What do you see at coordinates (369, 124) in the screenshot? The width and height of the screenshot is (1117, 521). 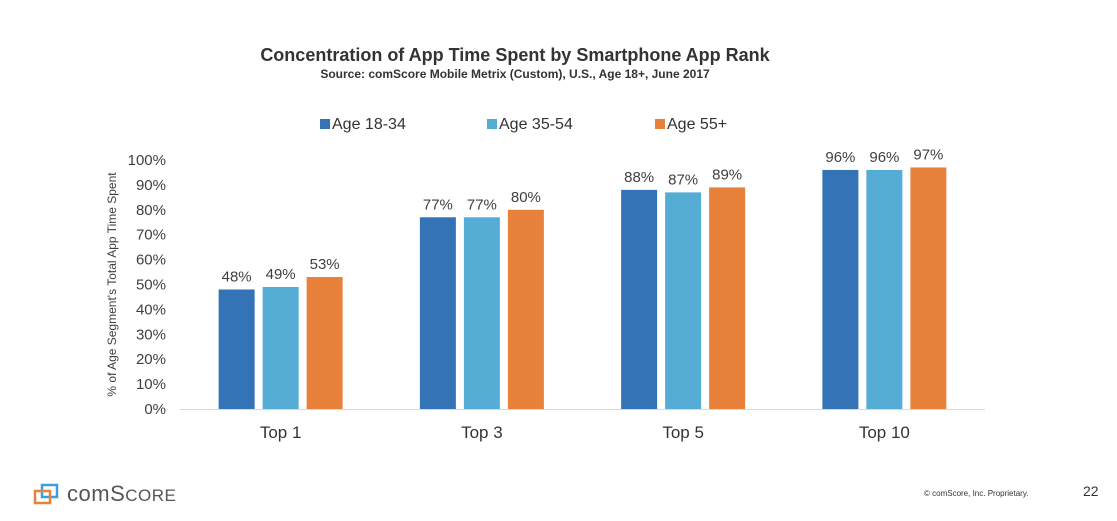 I see `legend-label: Age 18-34` at bounding box center [369, 124].